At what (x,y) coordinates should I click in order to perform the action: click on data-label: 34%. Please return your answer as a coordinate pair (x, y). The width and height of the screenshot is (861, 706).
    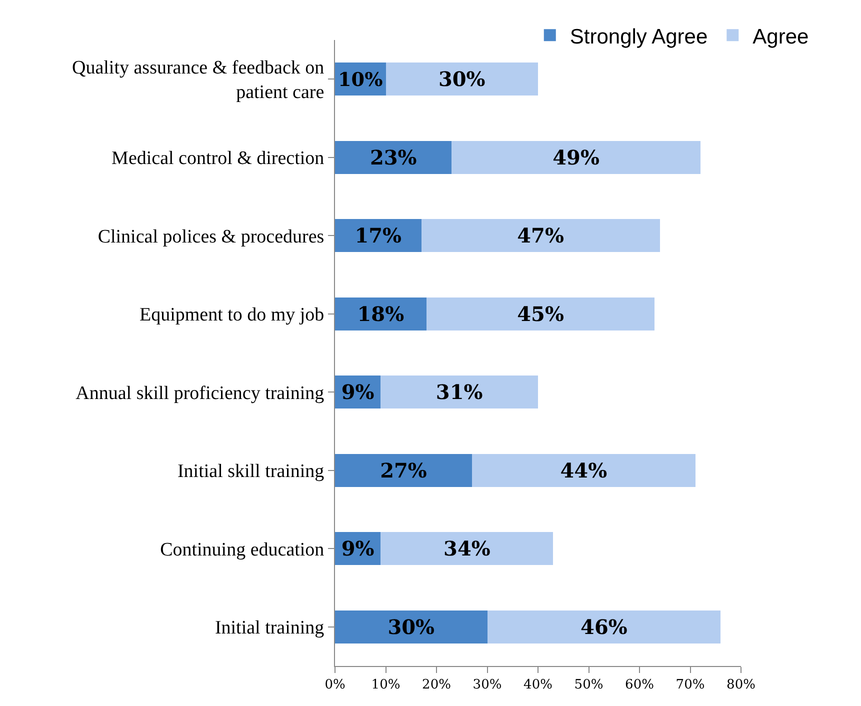
    Looking at the image, I should click on (467, 548).